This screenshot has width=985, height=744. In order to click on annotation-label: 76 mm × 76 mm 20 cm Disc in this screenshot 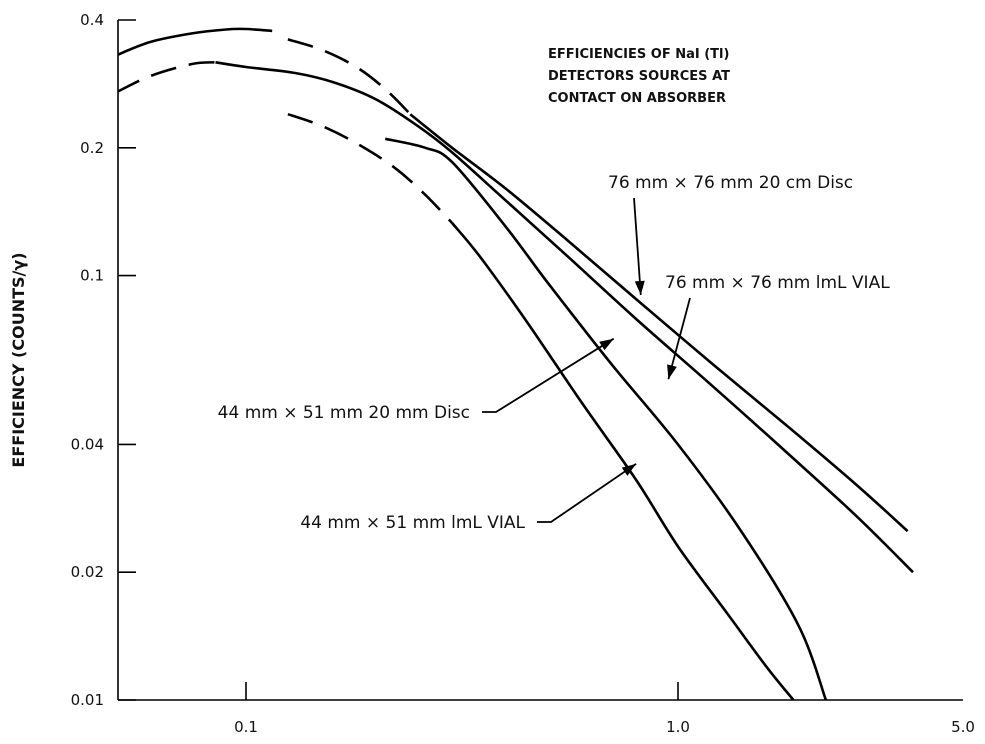, I will do `click(730, 183)`.